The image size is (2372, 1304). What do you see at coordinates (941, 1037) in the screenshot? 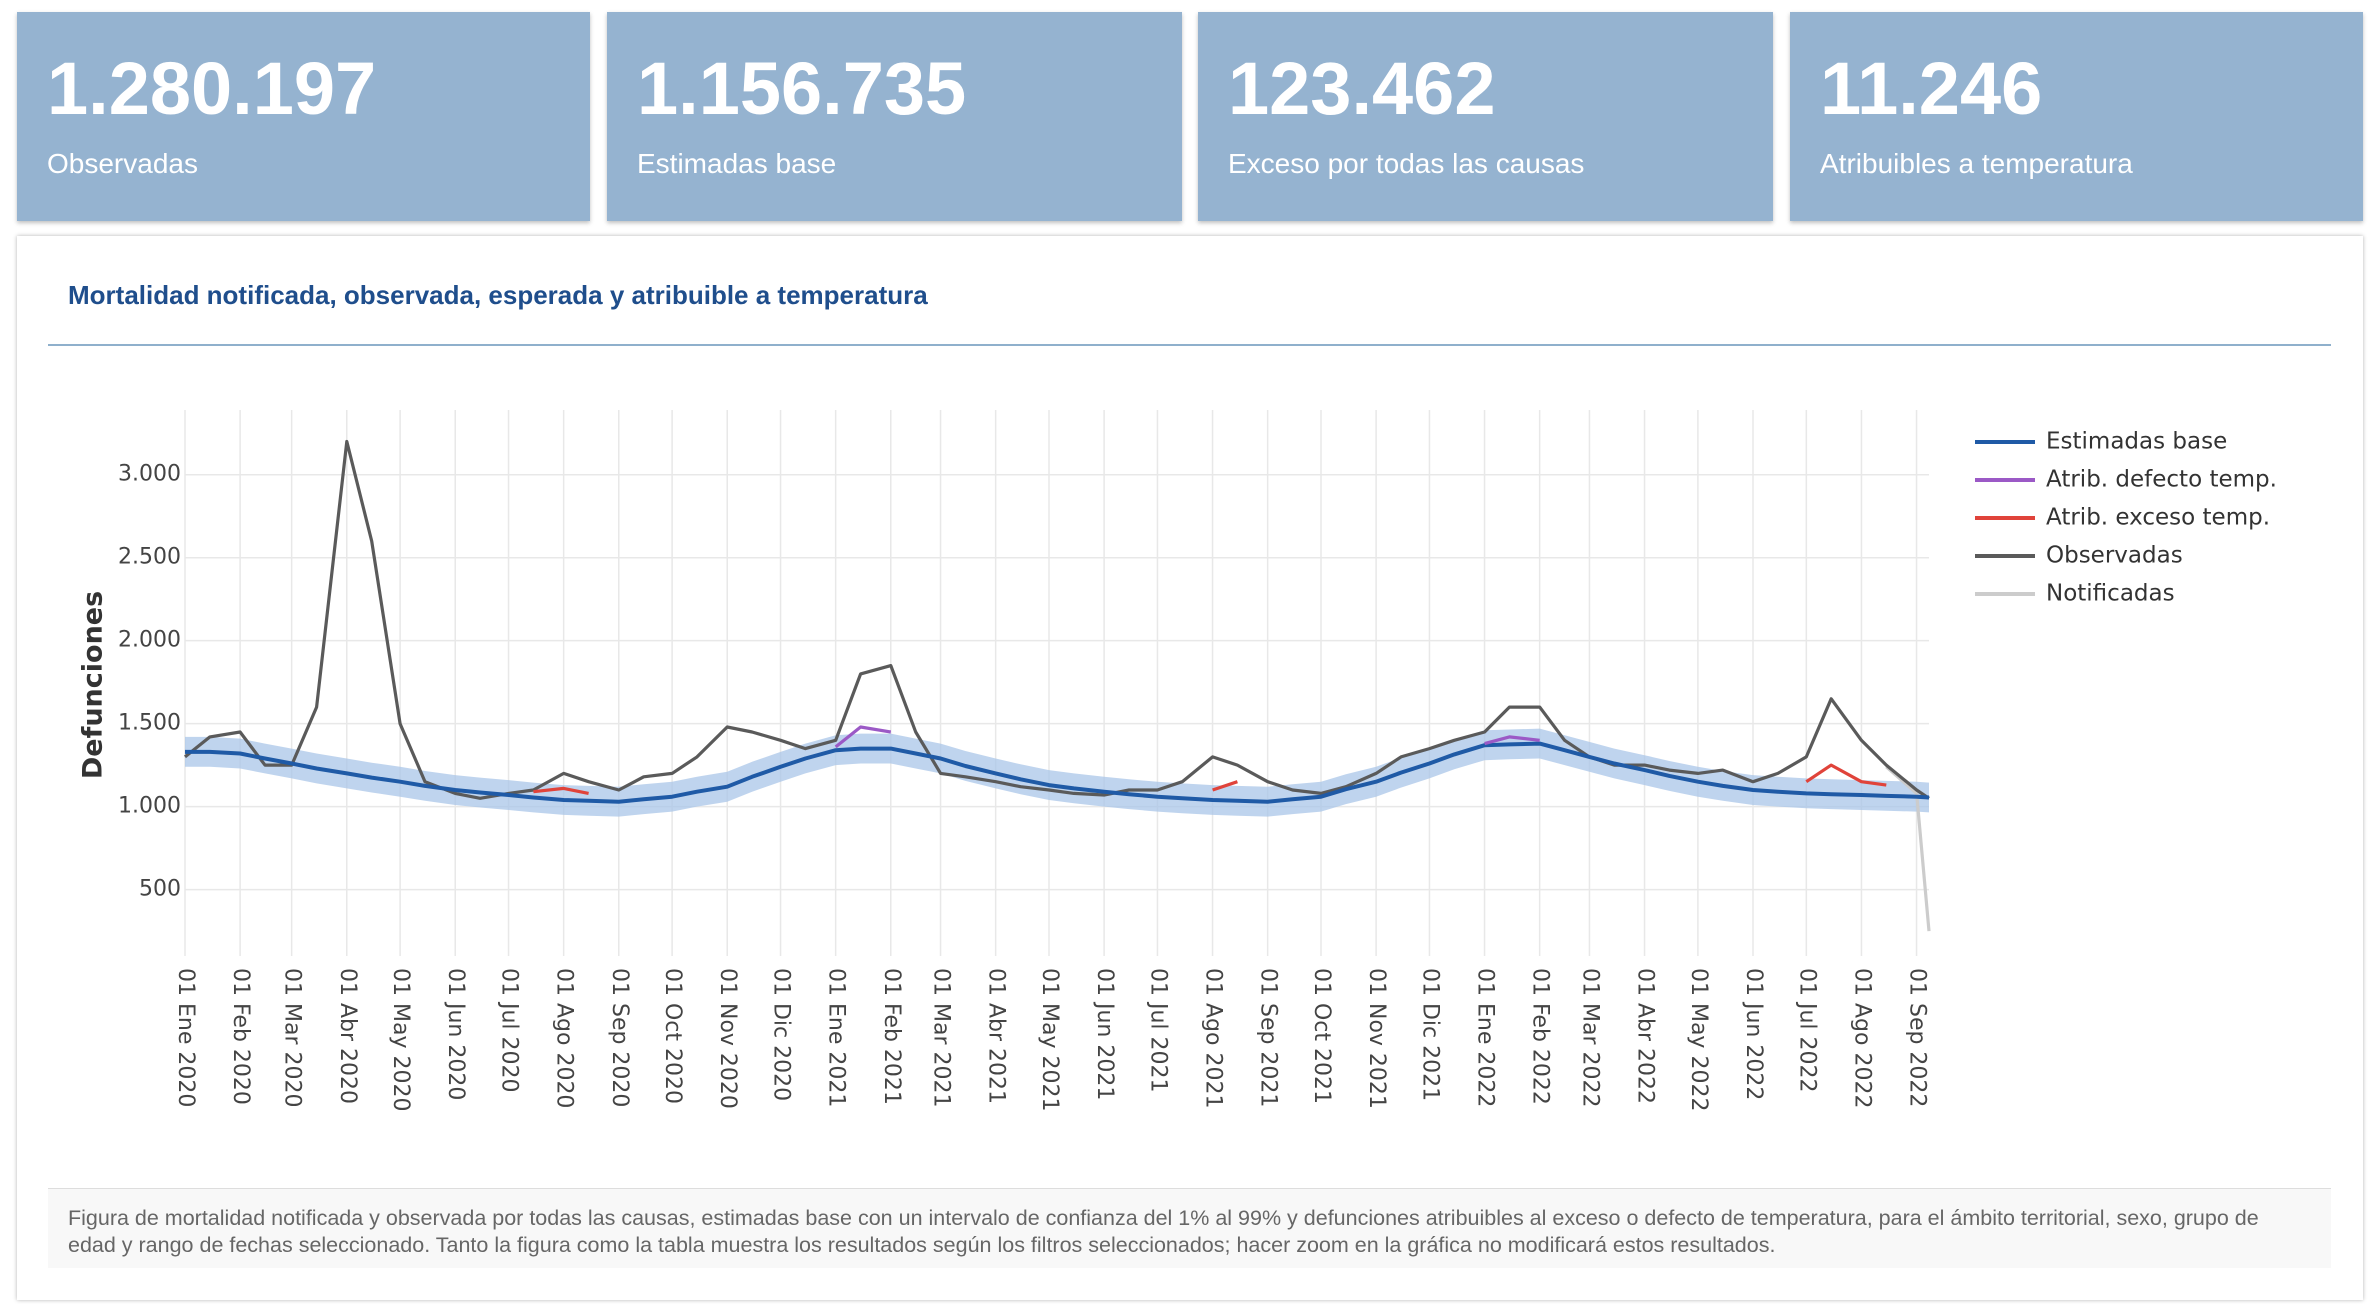
I see `x-tick-label: 01 Mar 2021` at bounding box center [941, 1037].